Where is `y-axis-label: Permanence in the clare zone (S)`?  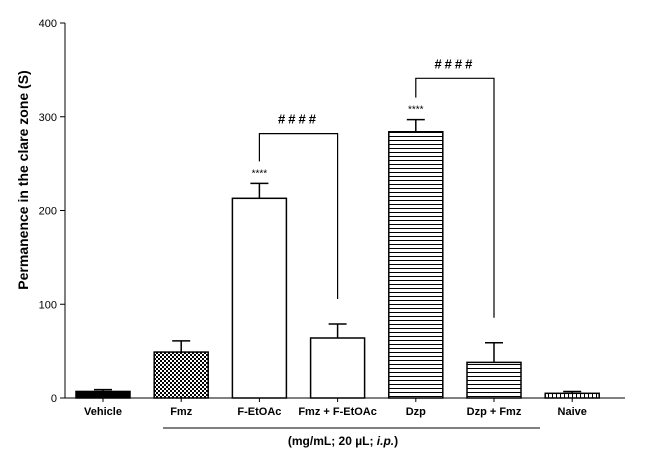
y-axis-label: Permanence in the clare zone (S) is located at coordinates (23, 179).